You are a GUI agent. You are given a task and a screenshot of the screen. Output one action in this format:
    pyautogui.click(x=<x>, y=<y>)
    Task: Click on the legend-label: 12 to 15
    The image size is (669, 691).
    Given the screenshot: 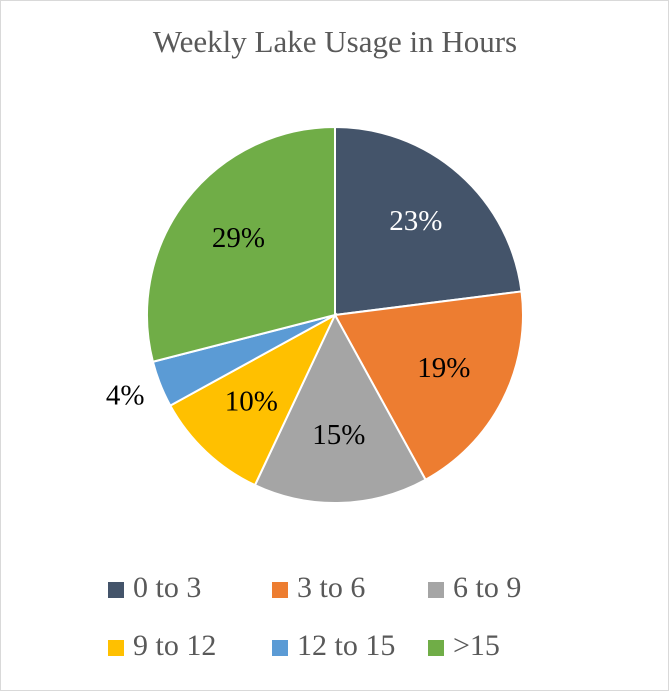 What is the action you would take?
    pyautogui.click(x=346, y=645)
    